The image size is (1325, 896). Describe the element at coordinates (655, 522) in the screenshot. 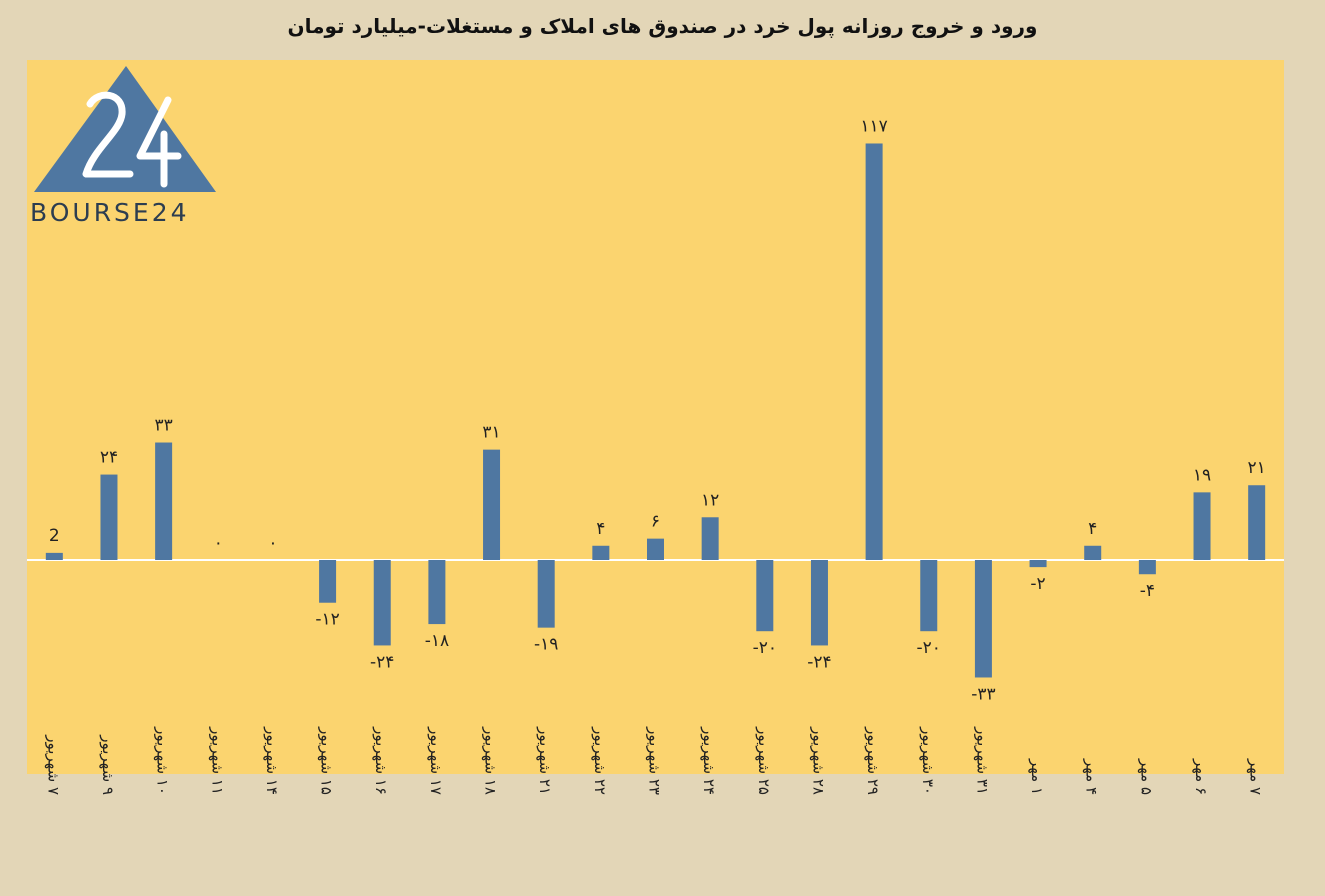

I see `data-label: ۶` at that location.